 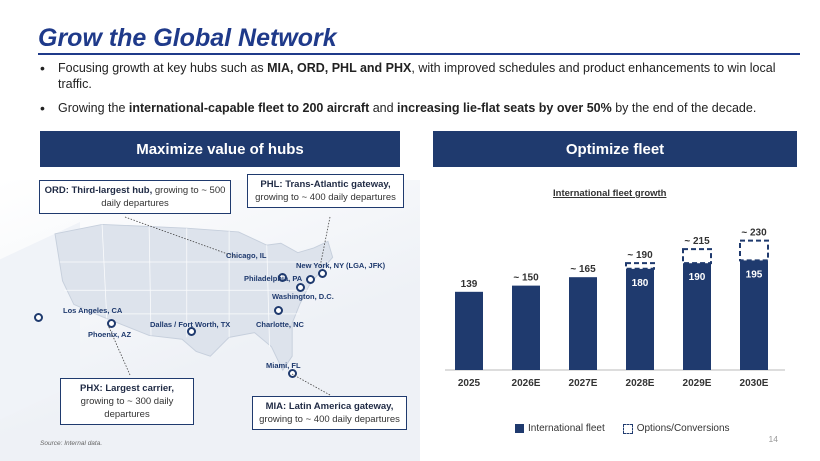 What do you see at coordinates (697, 316) in the screenshot?
I see `bar-fleet-2029E` at bounding box center [697, 316].